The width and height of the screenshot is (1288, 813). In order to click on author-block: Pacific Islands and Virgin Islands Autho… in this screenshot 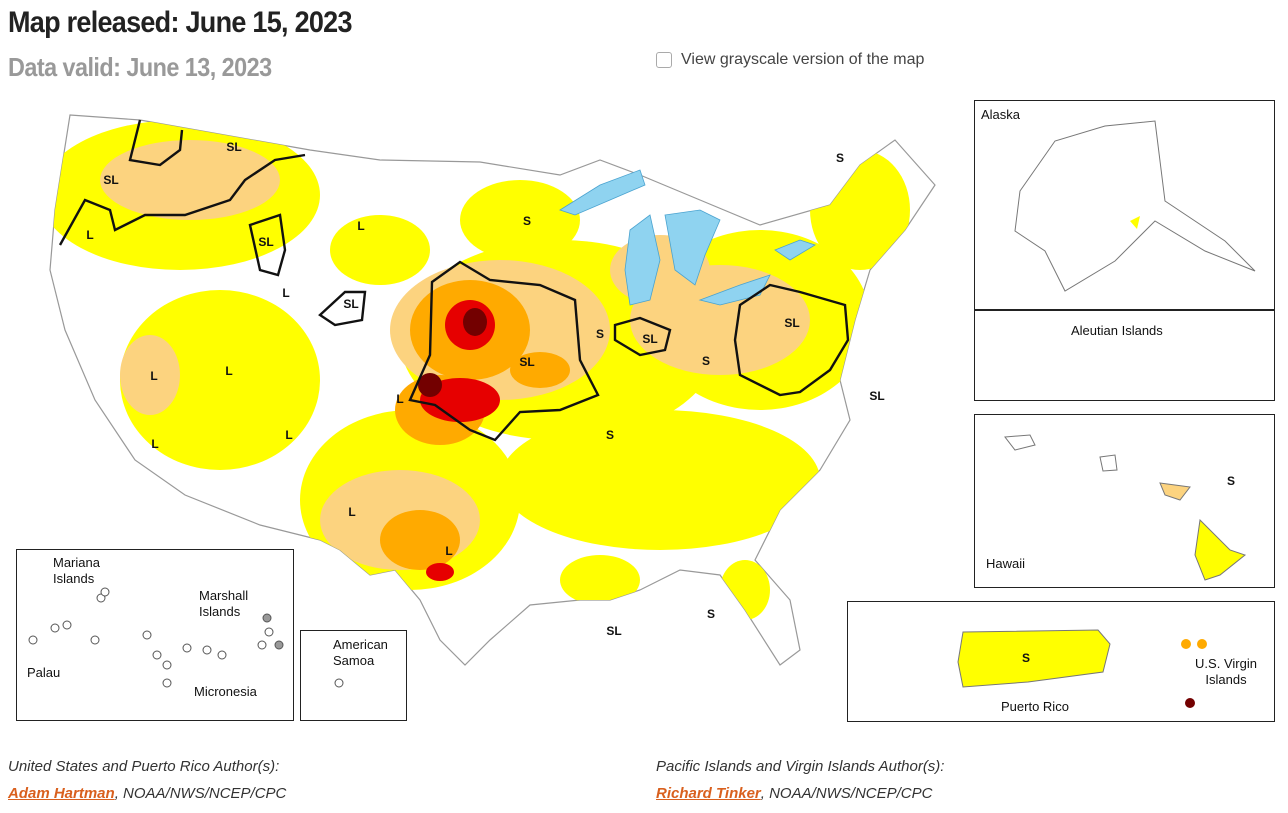, I will do `click(800, 780)`.